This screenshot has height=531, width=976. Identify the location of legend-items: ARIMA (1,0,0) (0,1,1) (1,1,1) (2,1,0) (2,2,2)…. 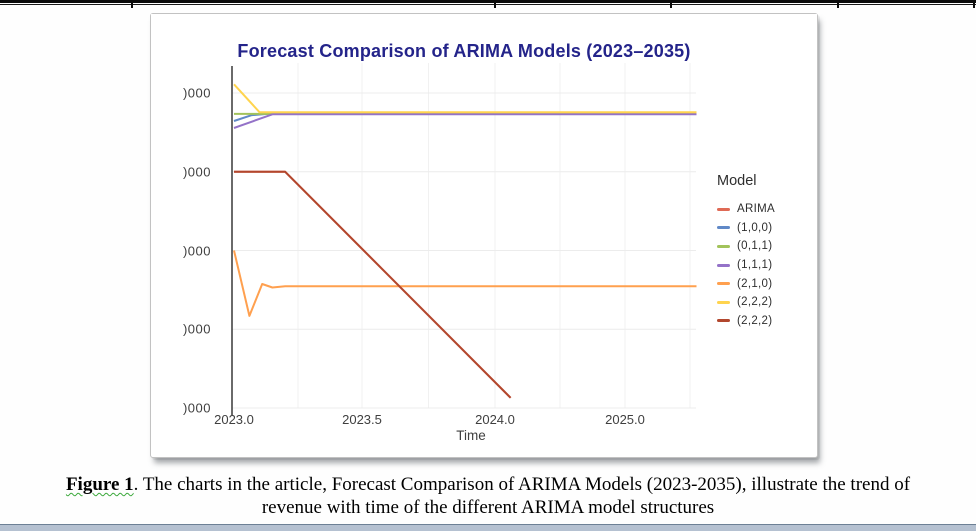
(767, 265).